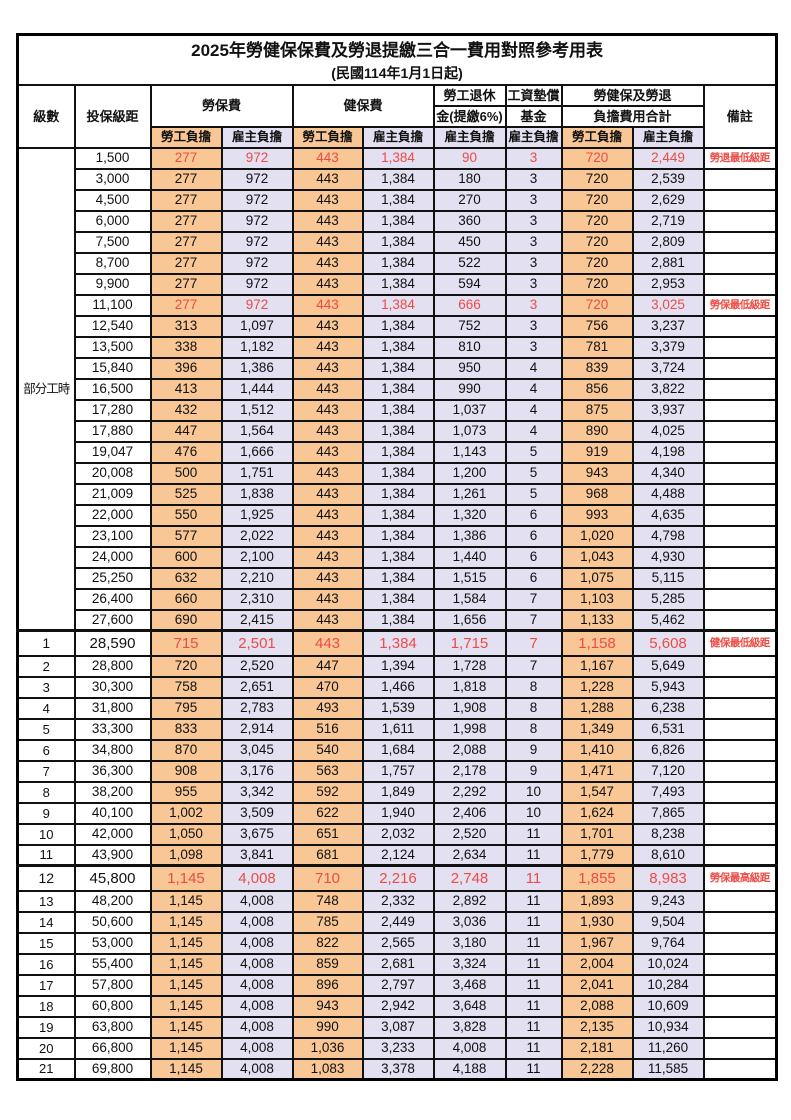 Image resolution: width=791 pixels, height=1120 pixels. Describe the element at coordinates (112, 116) in the screenshot. I see `col-header-bracket: 投保級距` at that location.